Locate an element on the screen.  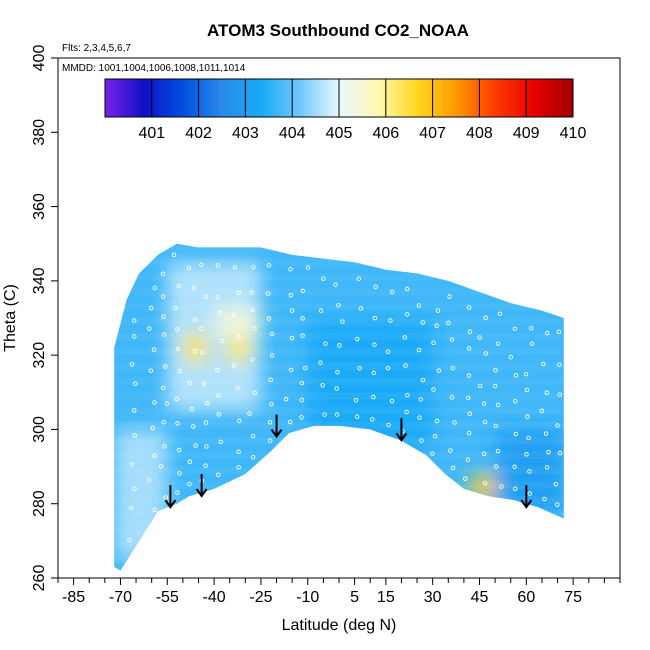
y-tick-label: 300 is located at coordinates (39, 429).